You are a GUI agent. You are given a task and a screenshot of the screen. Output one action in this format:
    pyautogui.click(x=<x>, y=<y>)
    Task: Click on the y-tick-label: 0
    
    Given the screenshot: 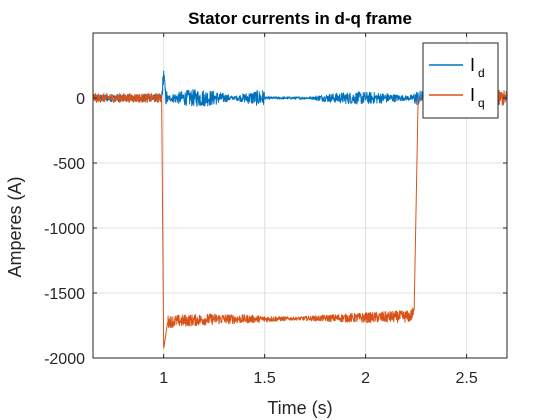 What is the action you would take?
    pyautogui.click(x=80, y=99)
    